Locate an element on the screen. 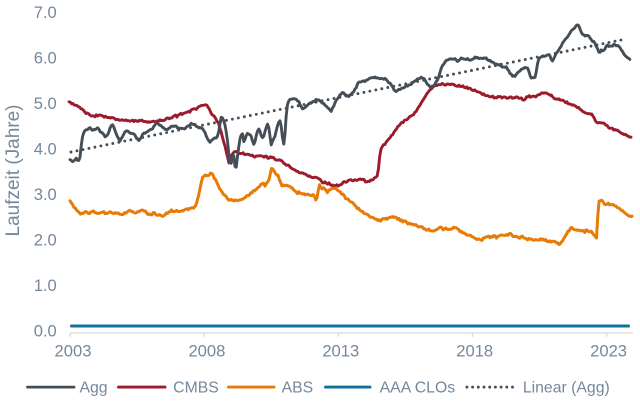 The width and height of the screenshot is (640, 402). svg-text: 2008 is located at coordinates (206, 351).